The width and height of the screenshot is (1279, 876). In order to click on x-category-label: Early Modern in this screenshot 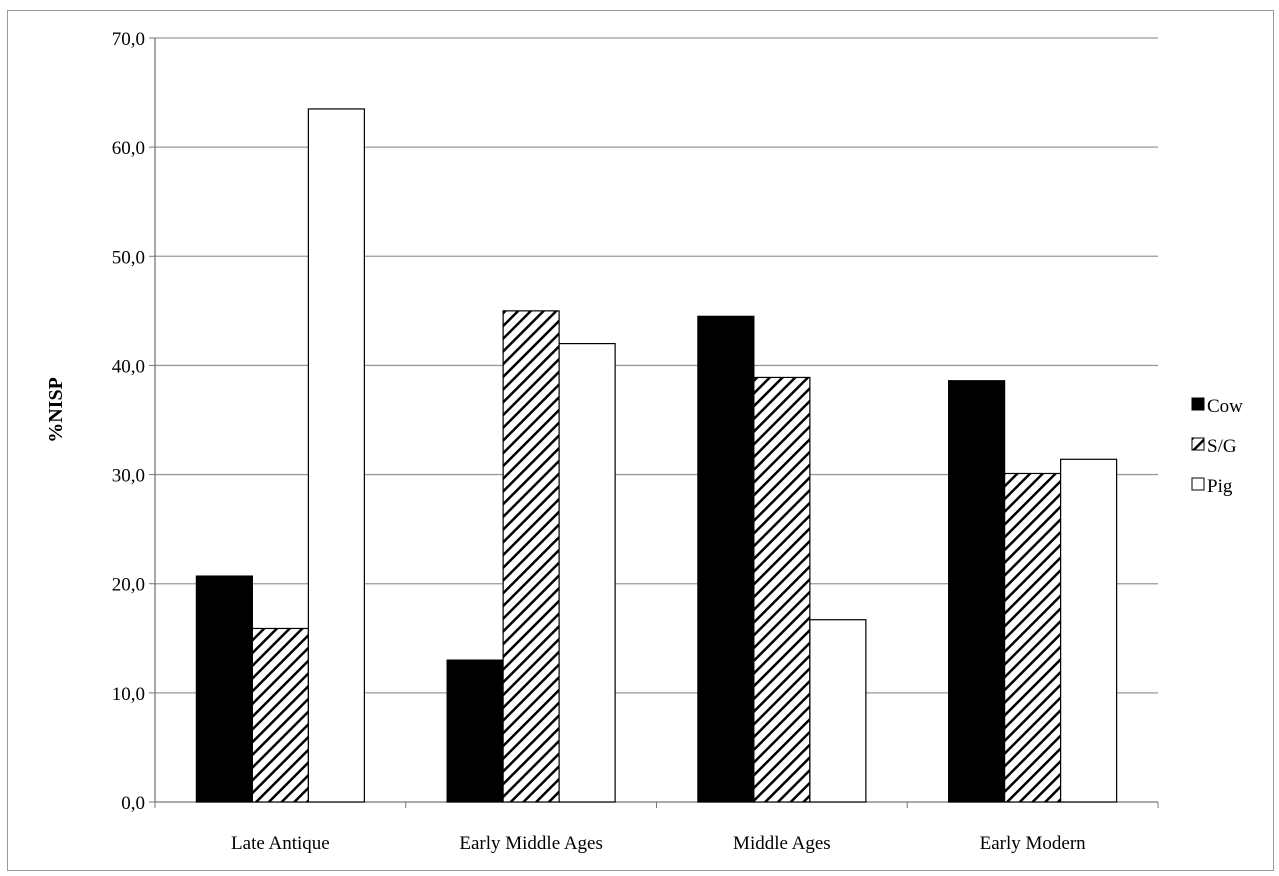, I will do `click(1033, 843)`.